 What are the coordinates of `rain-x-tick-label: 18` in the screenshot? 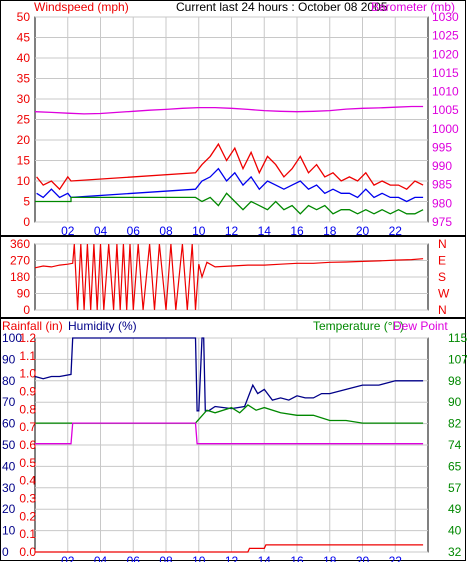 It's located at (330, 558).